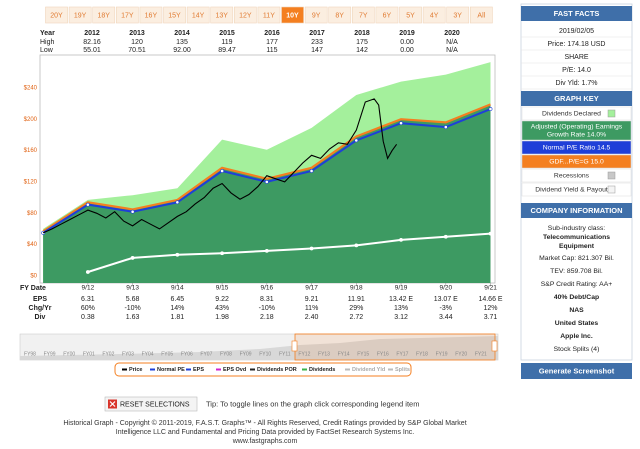 Image resolution: width=640 pixels, height=449 pixels. I want to click on button-label: 19Y, so click(80, 15).